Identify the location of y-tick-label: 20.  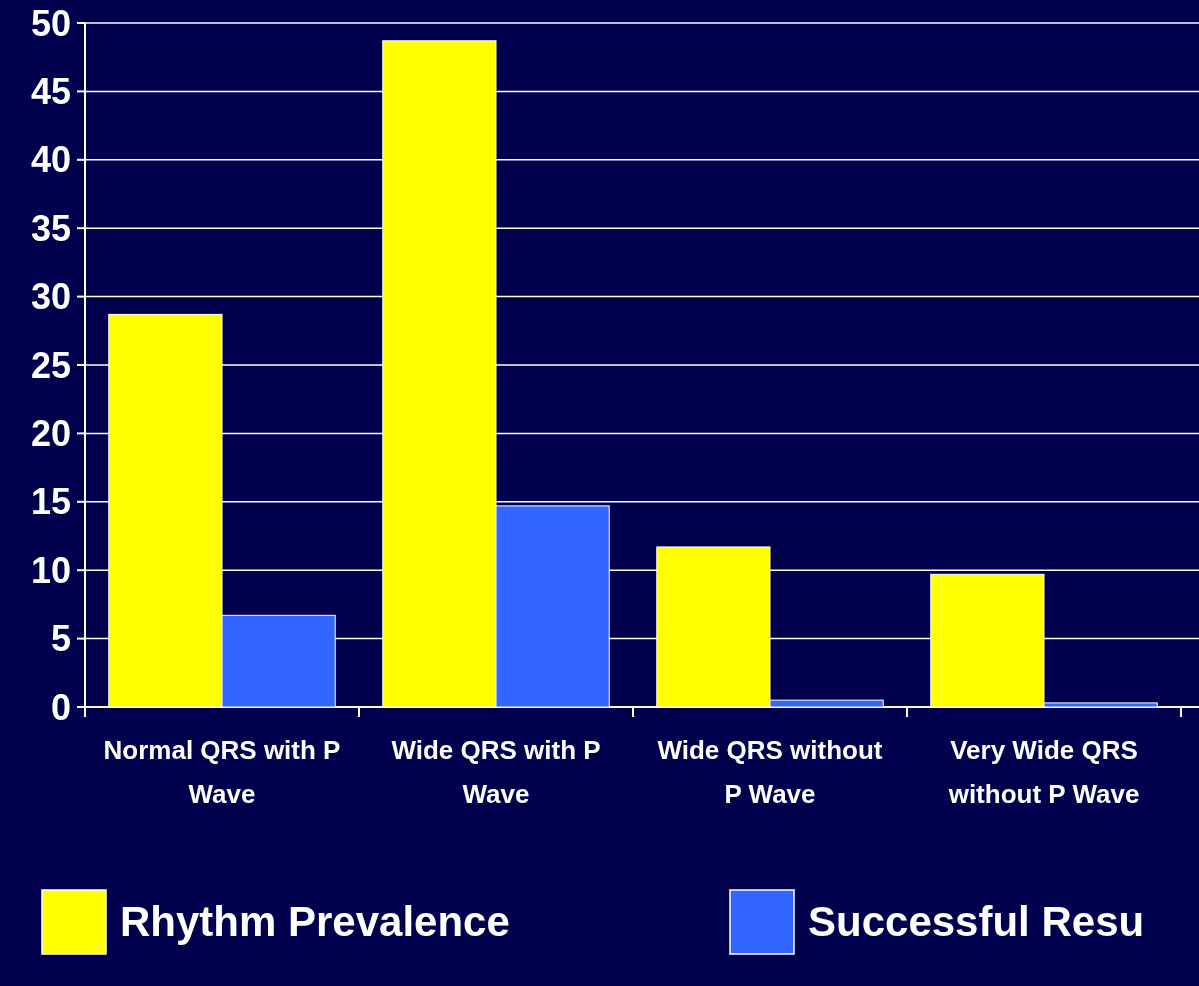
(50, 433).